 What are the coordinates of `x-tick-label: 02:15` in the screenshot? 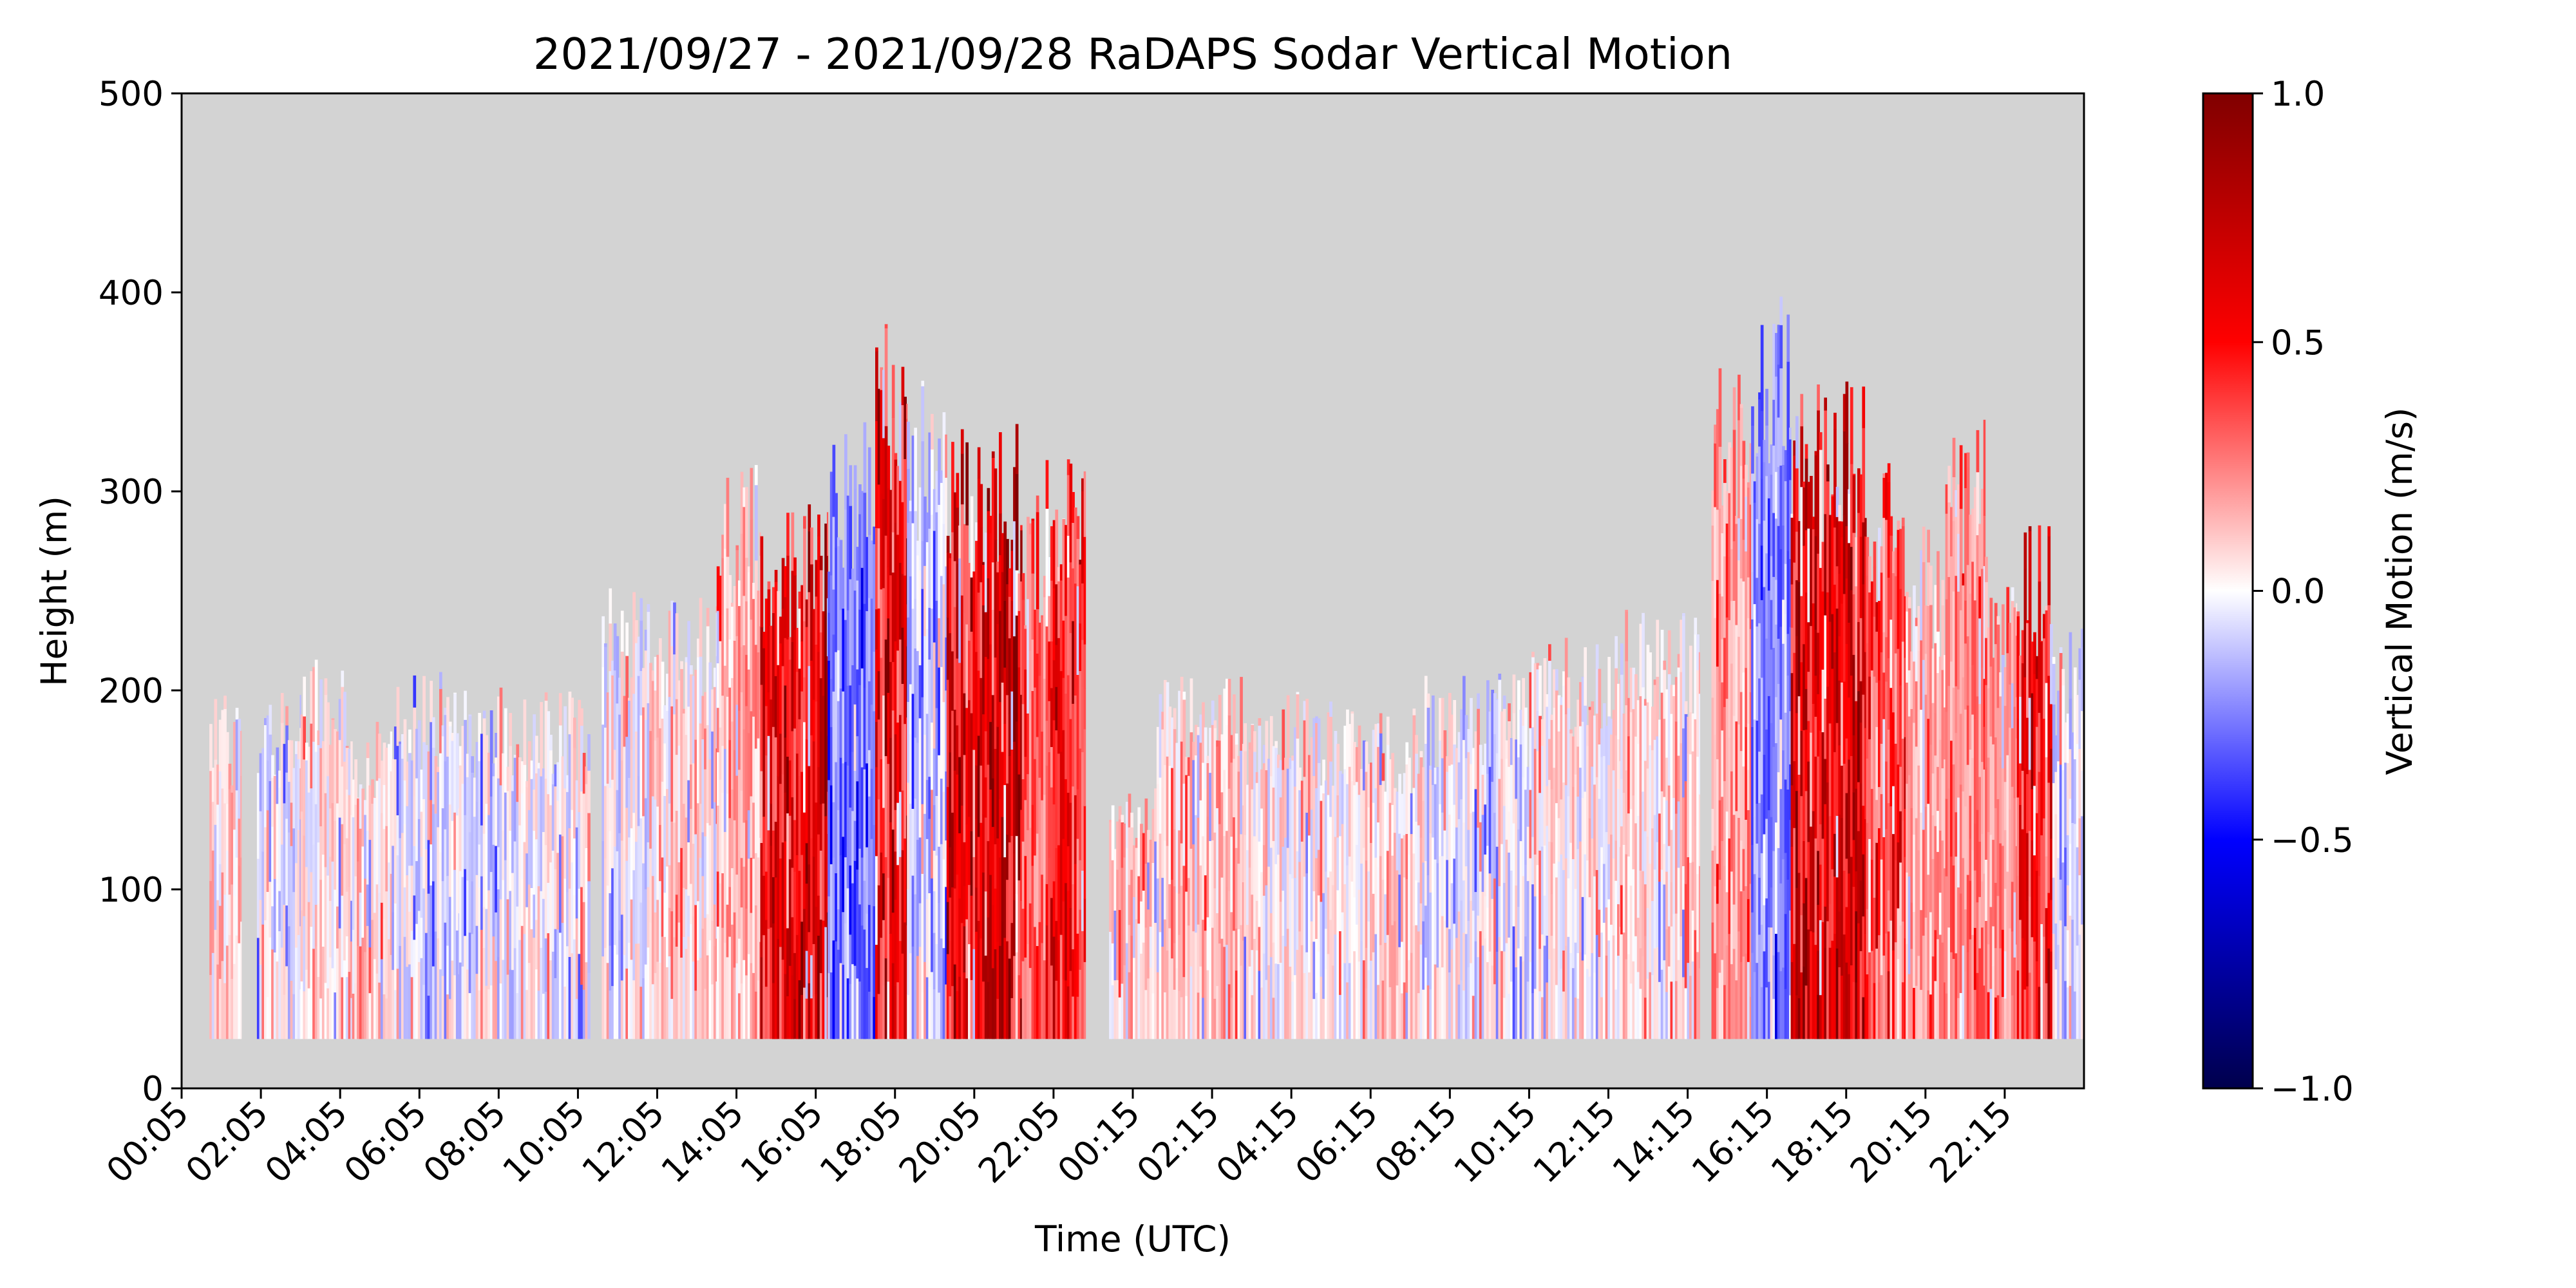 It's located at (1178, 1142).